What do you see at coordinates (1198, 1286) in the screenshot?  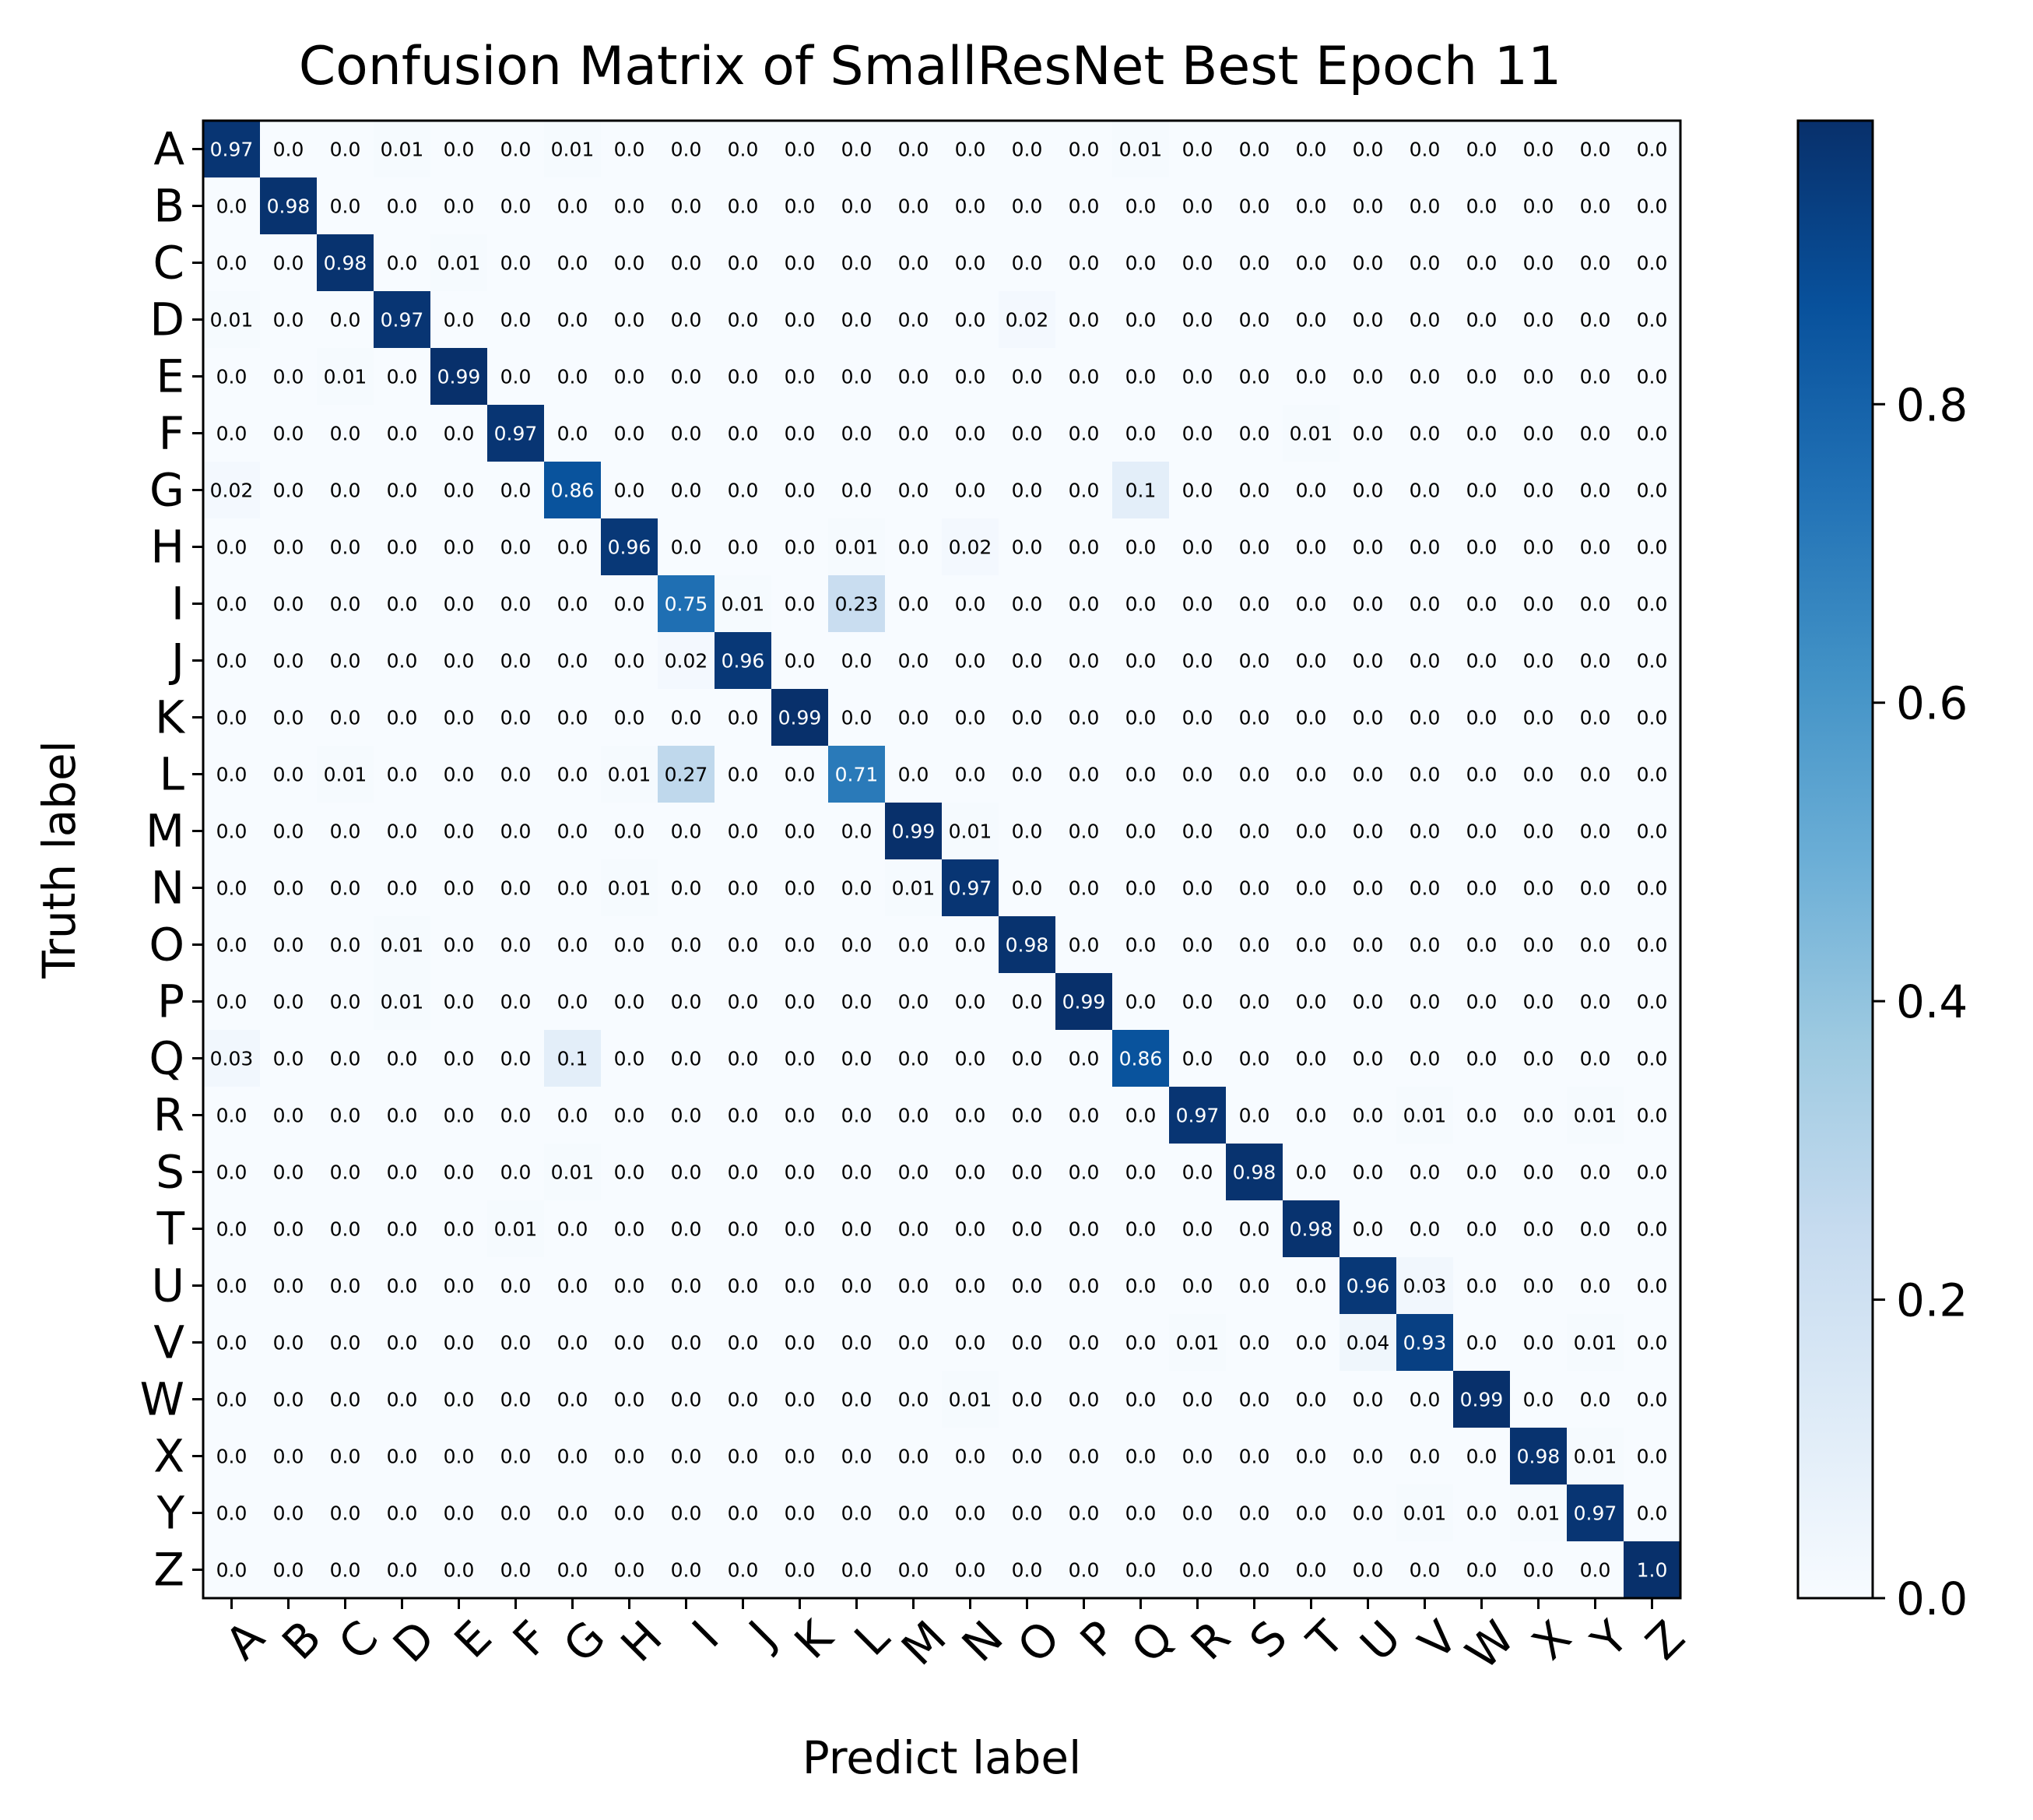 I see `cell-U-R` at bounding box center [1198, 1286].